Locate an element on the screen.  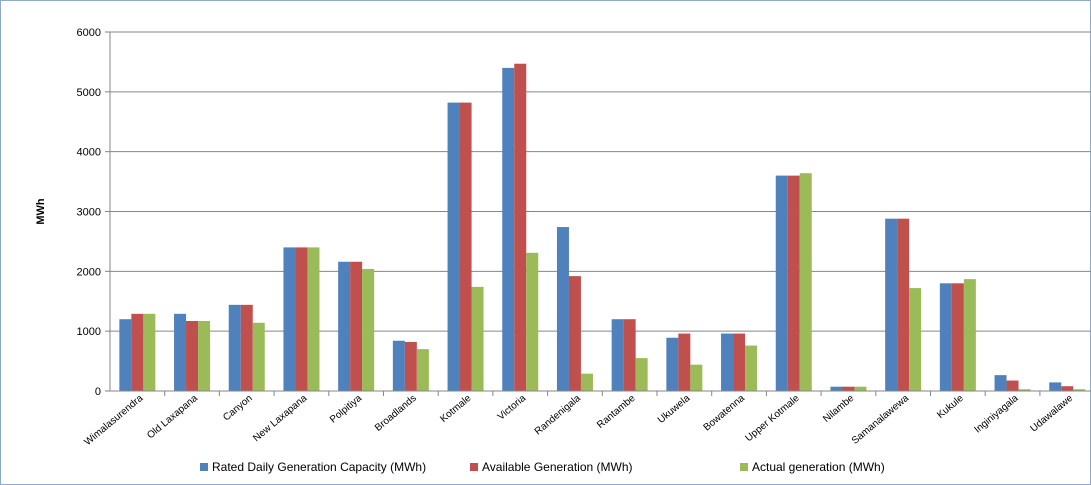
legend-label: Available Generation (MWh) is located at coordinates (557, 467).